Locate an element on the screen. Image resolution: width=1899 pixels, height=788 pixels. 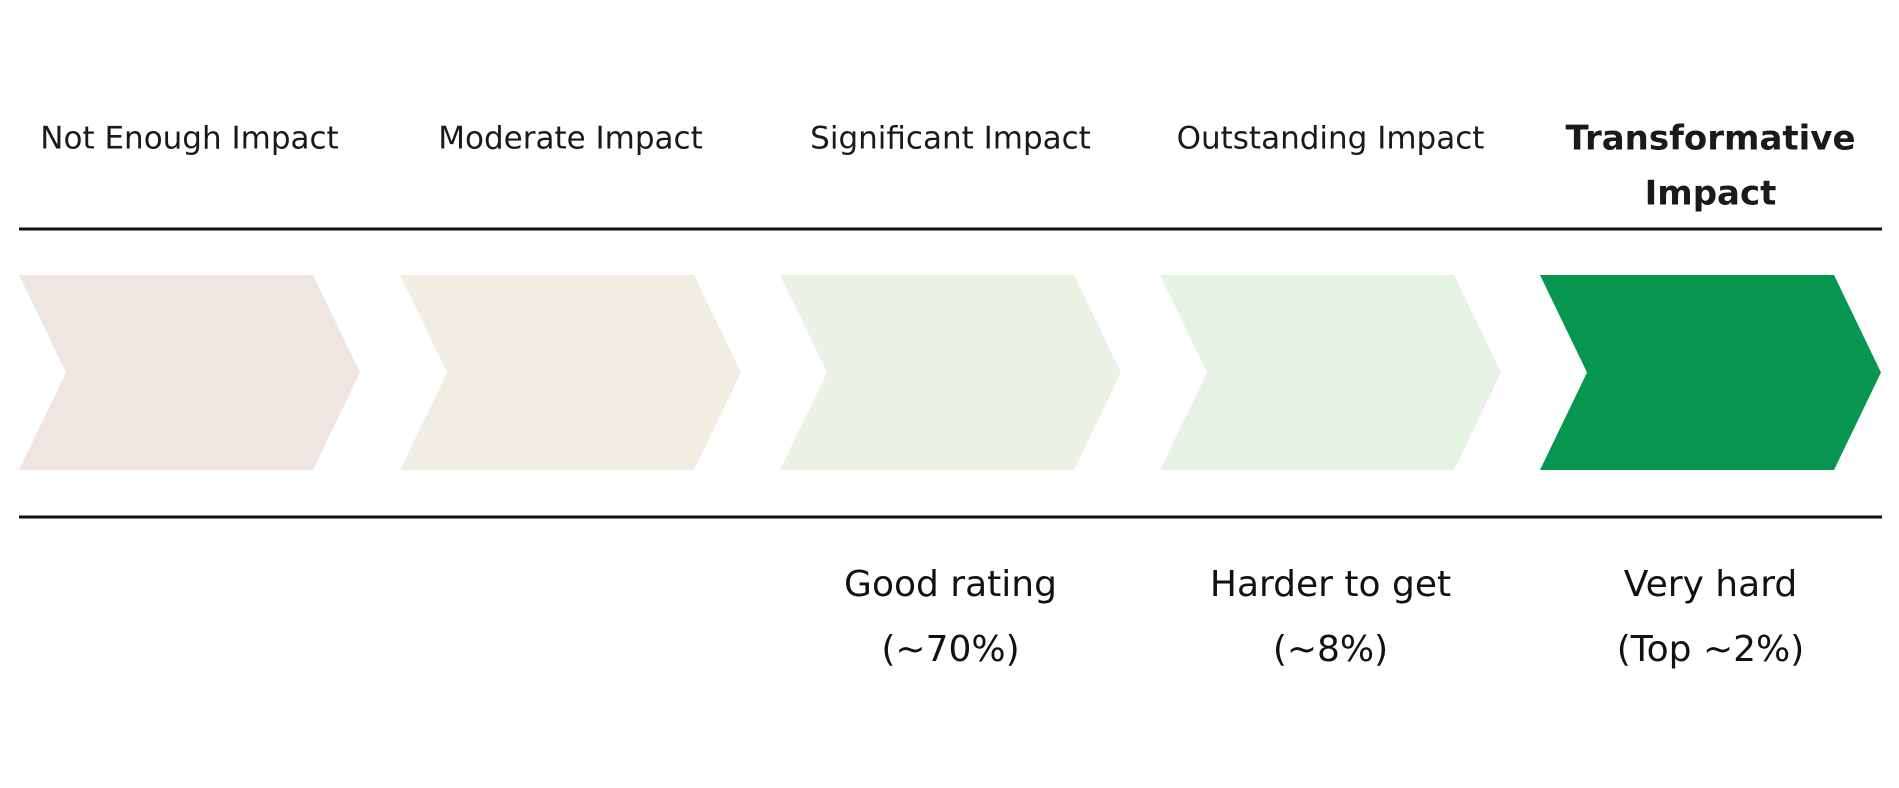
stage-label: Significant Impact is located at coordinates (950, 139).